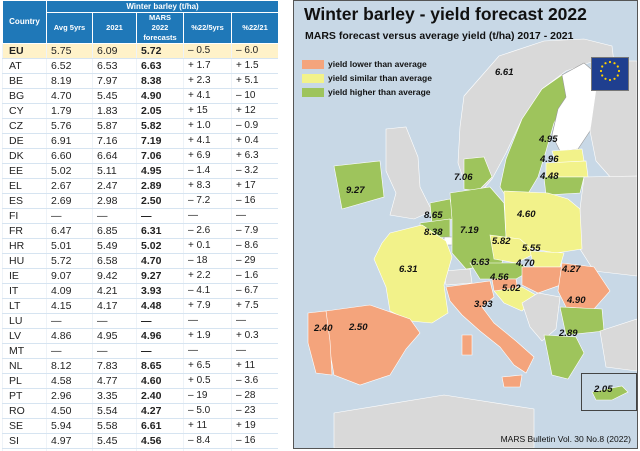 The height and width of the screenshot is (451, 640). I want to click on cell-country: DE, so click(24, 141).